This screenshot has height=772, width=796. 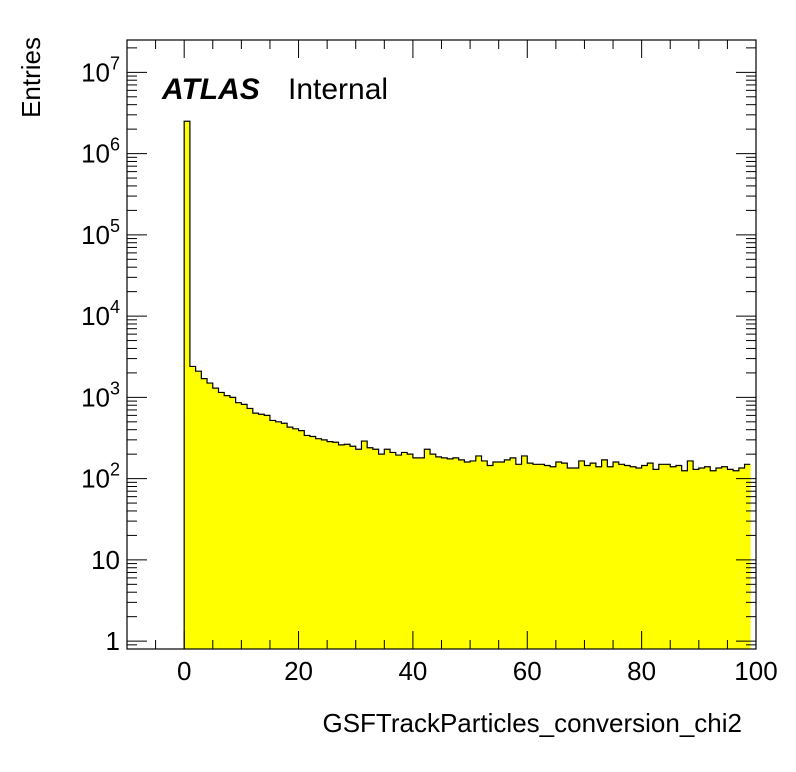 I want to click on atlas-label: ATLAS, so click(x=210, y=89).